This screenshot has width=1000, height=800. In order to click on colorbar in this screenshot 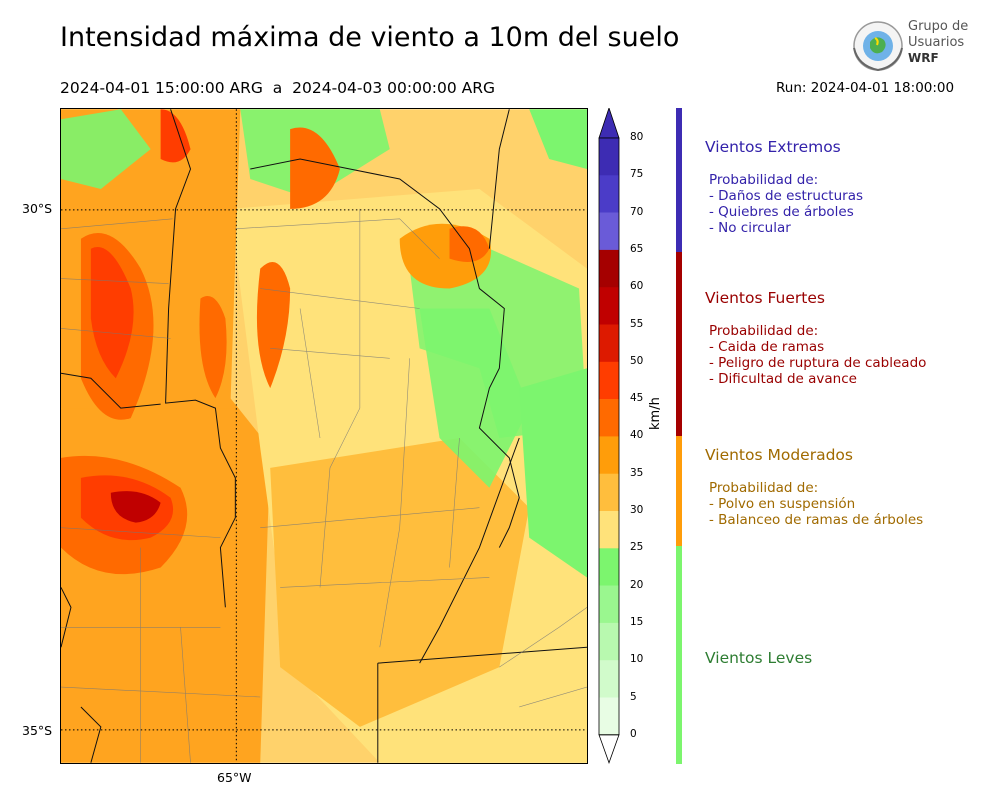, I will do `click(609, 436)`.